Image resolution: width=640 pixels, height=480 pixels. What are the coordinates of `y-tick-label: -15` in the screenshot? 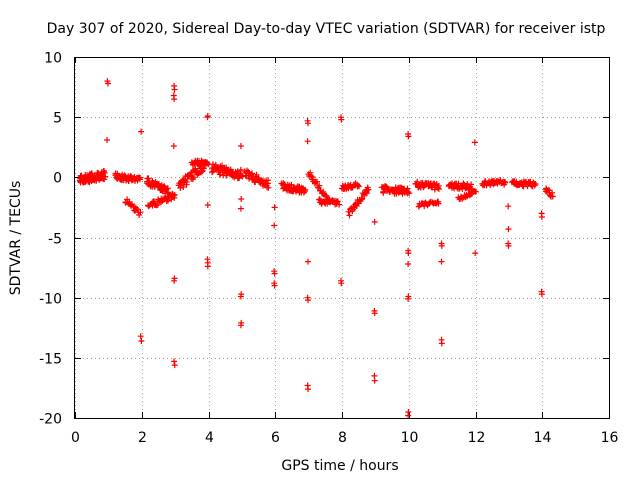 It's located at (50, 360).